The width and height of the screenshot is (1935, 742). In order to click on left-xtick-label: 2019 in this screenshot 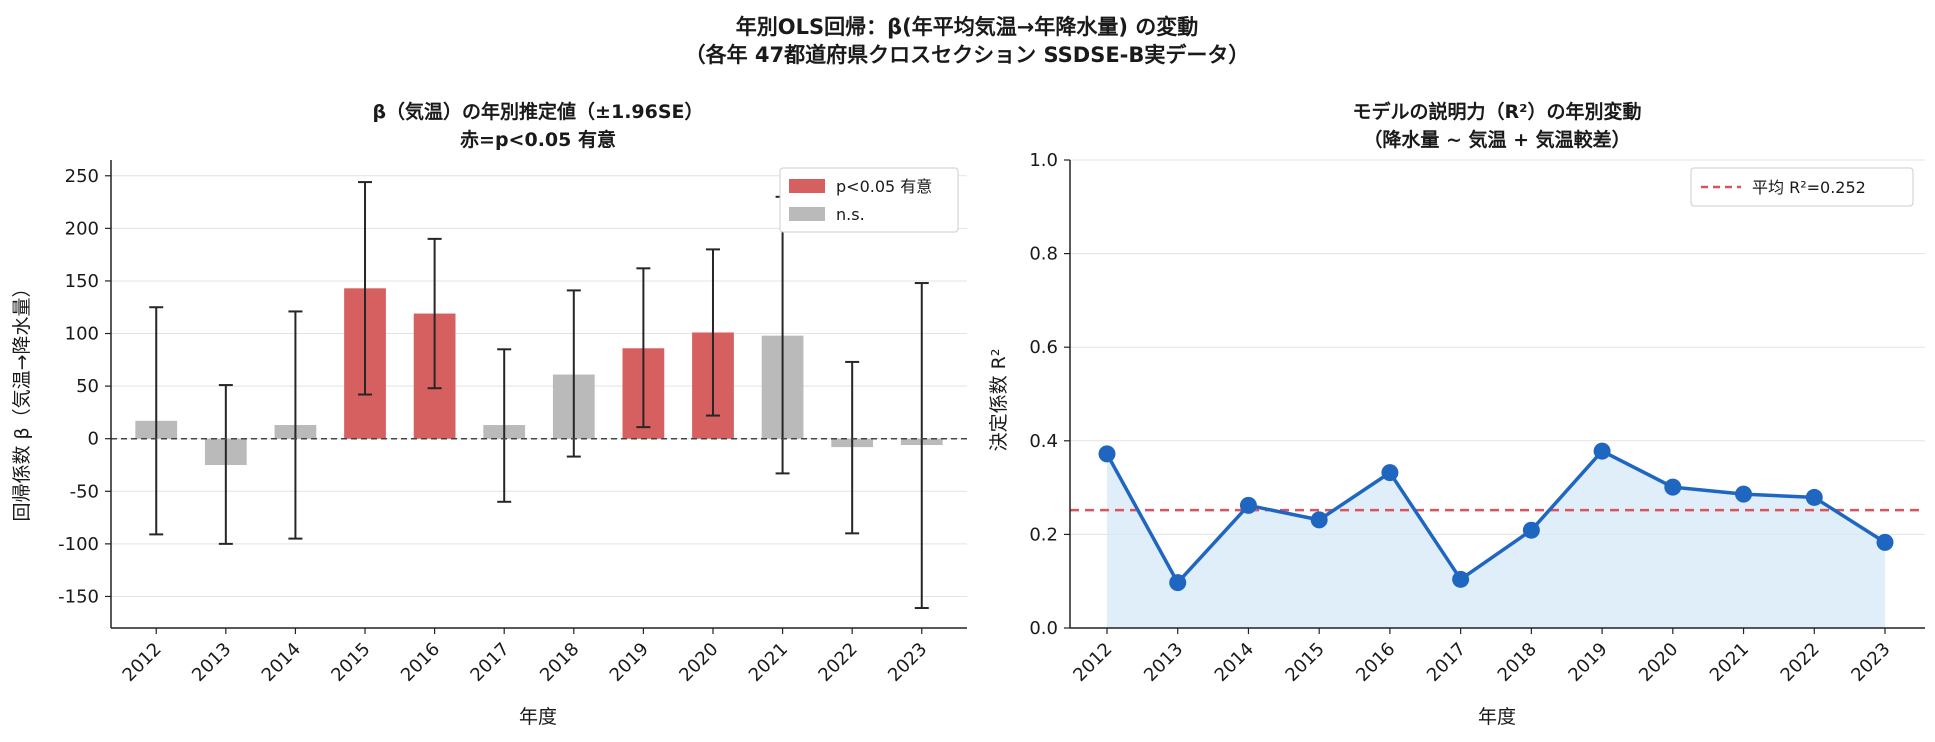, I will do `click(629, 662)`.